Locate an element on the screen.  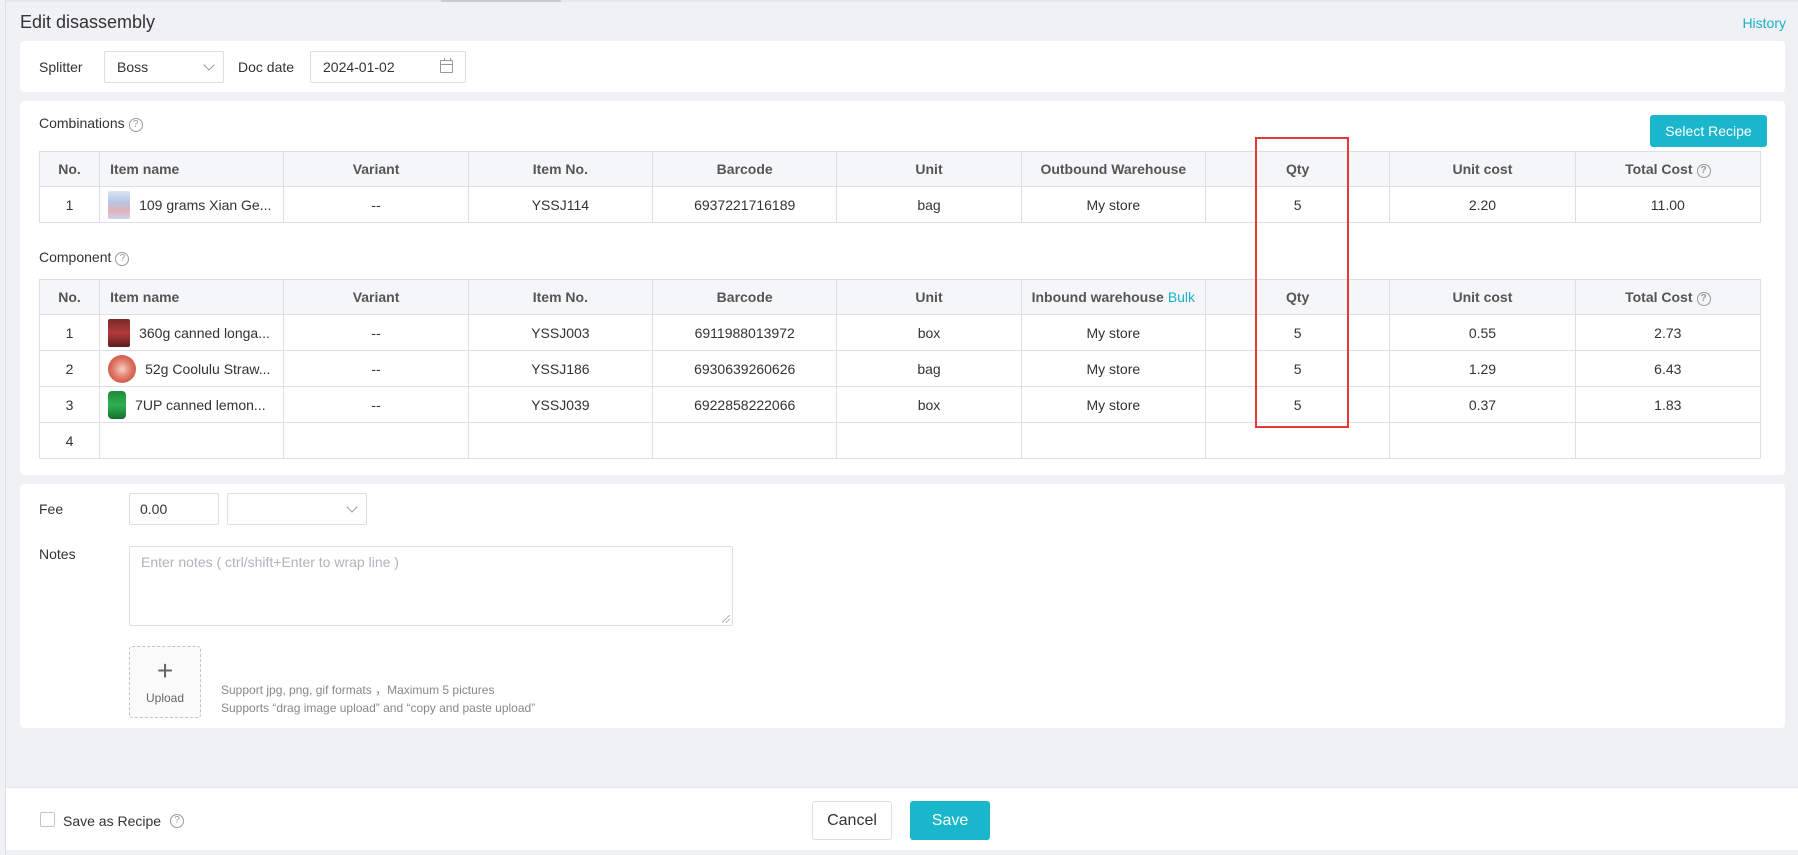
cell-item-no: YSSJ003 is located at coordinates (560, 332).